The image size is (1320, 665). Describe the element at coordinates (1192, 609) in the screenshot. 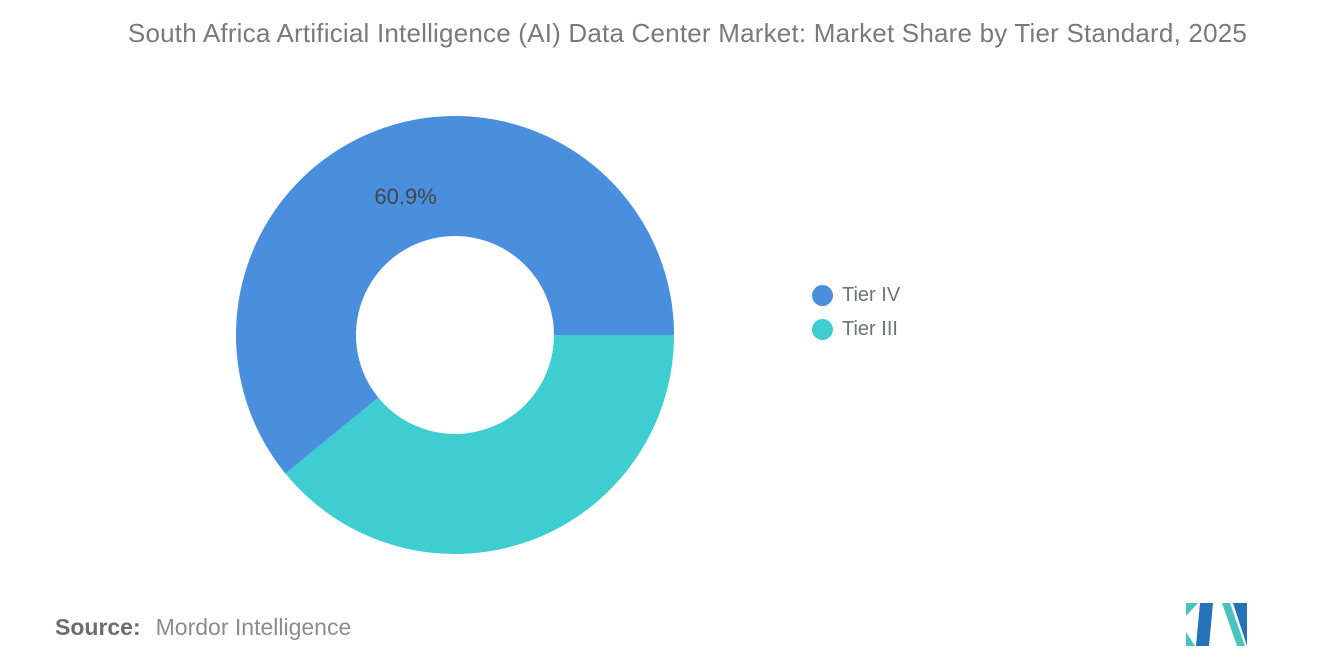

I see `logo-teal-top-left-triangle` at that location.